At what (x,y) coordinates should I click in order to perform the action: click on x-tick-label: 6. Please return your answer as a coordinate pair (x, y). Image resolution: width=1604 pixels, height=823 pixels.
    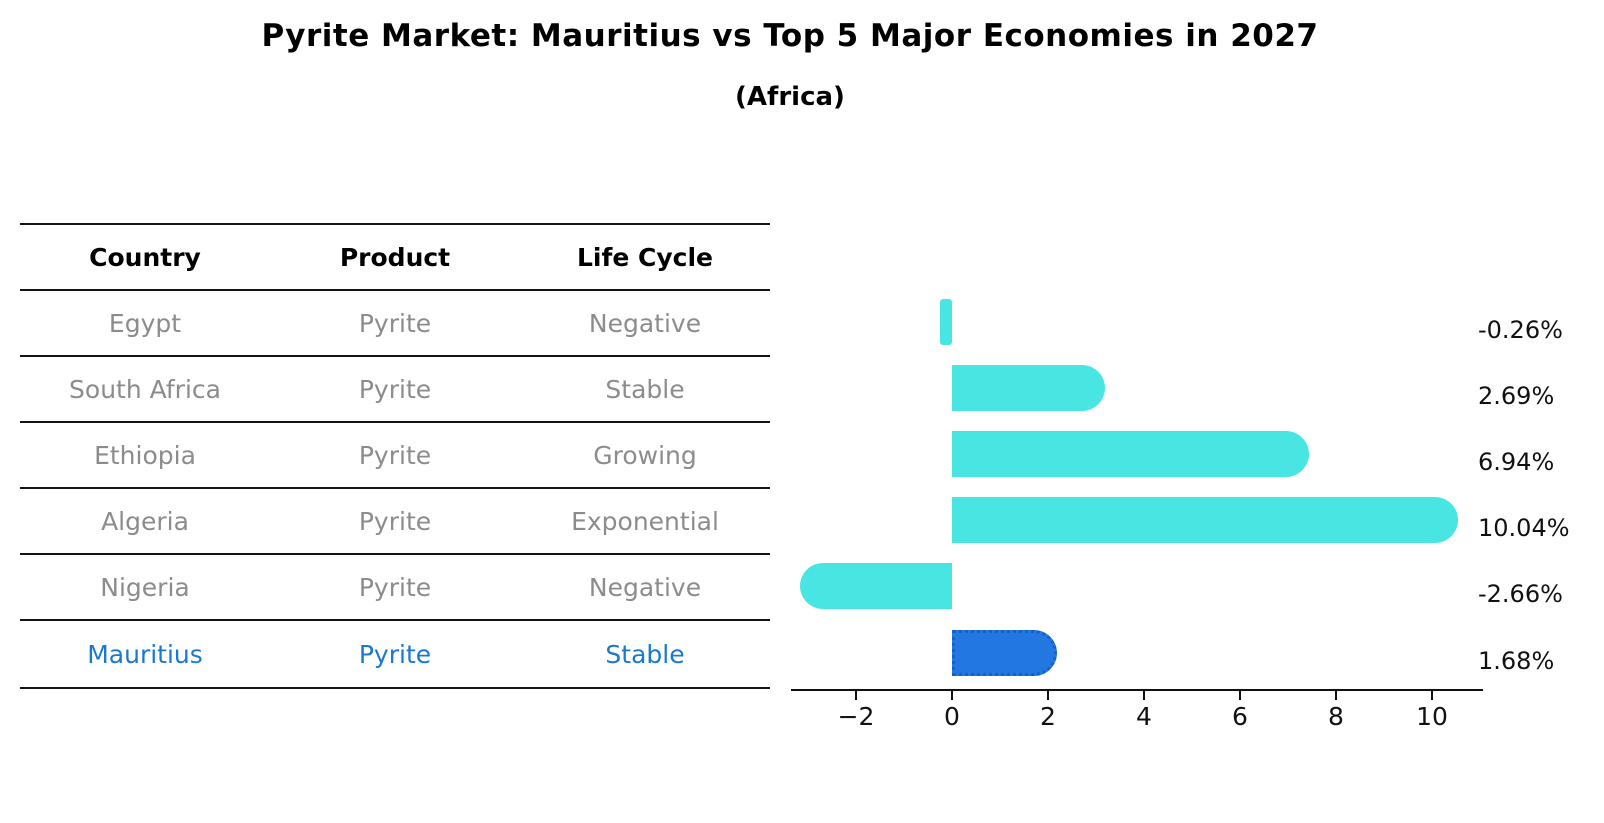
    Looking at the image, I should click on (1240, 716).